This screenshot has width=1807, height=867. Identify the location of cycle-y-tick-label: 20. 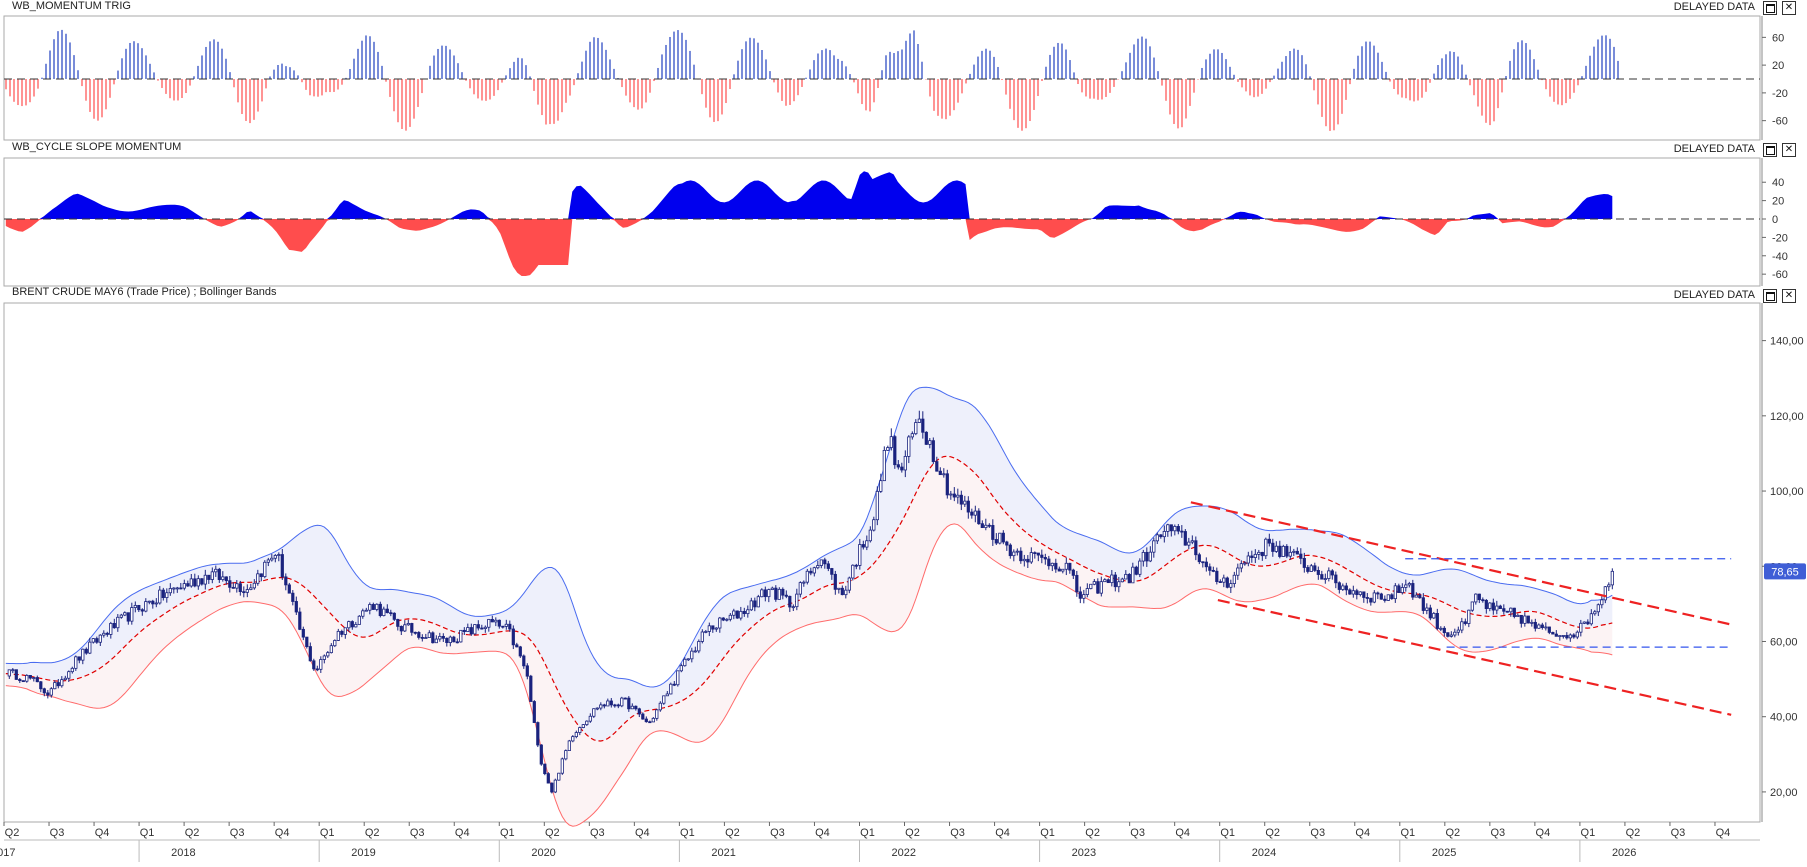
(1778, 202).